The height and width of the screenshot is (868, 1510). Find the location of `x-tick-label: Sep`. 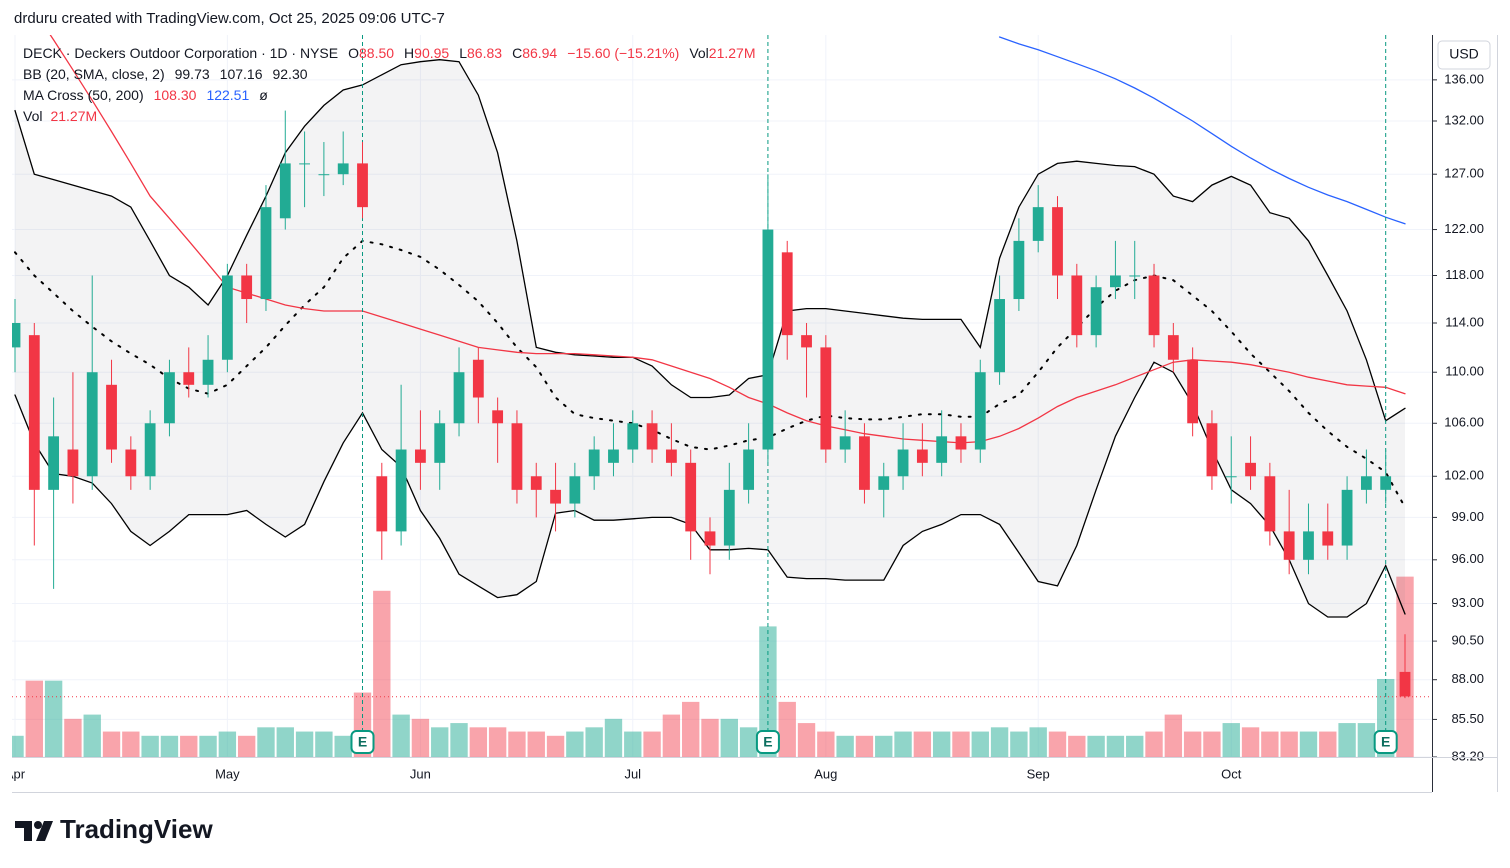

x-tick-label: Sep is located at coordinates (1038, 773).